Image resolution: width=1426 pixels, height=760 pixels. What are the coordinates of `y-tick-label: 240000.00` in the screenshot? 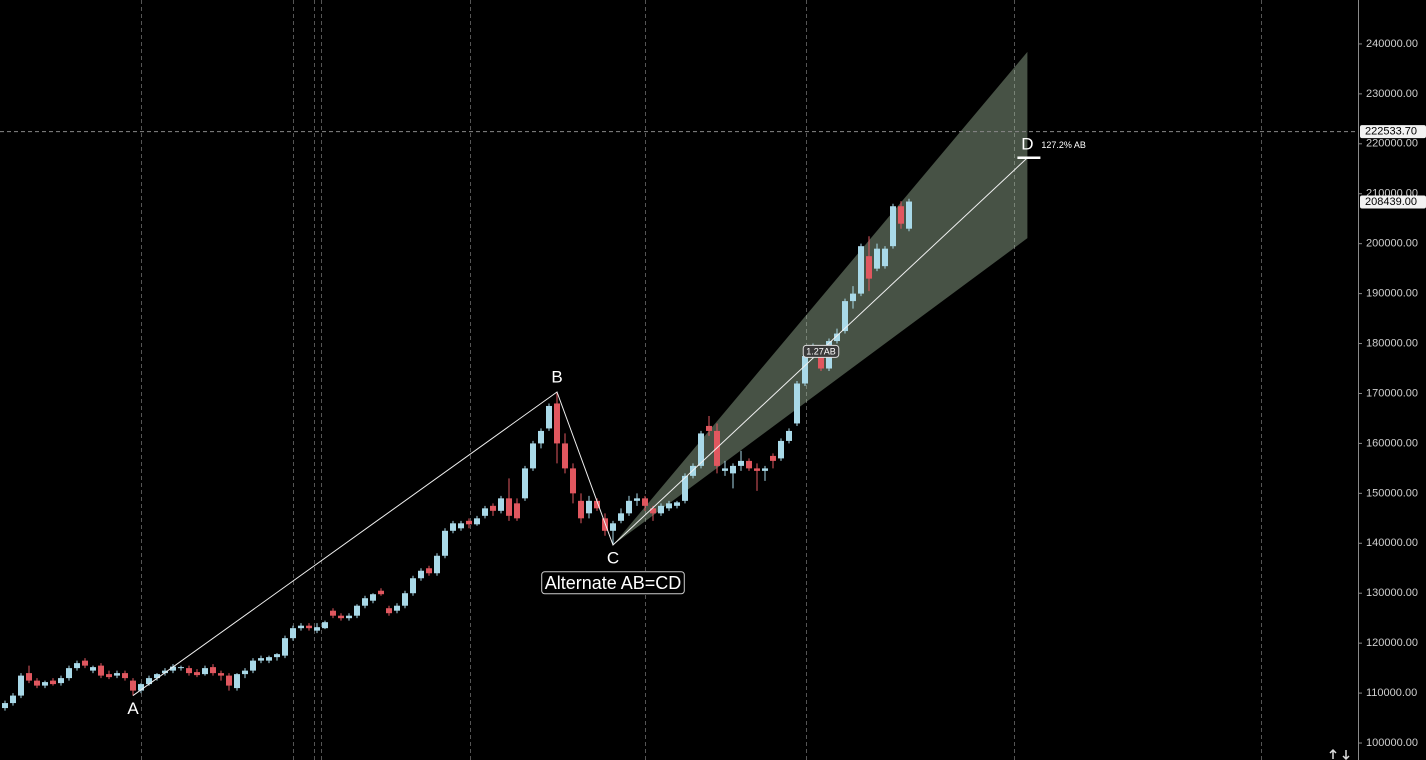 It's located at (1392, 44).